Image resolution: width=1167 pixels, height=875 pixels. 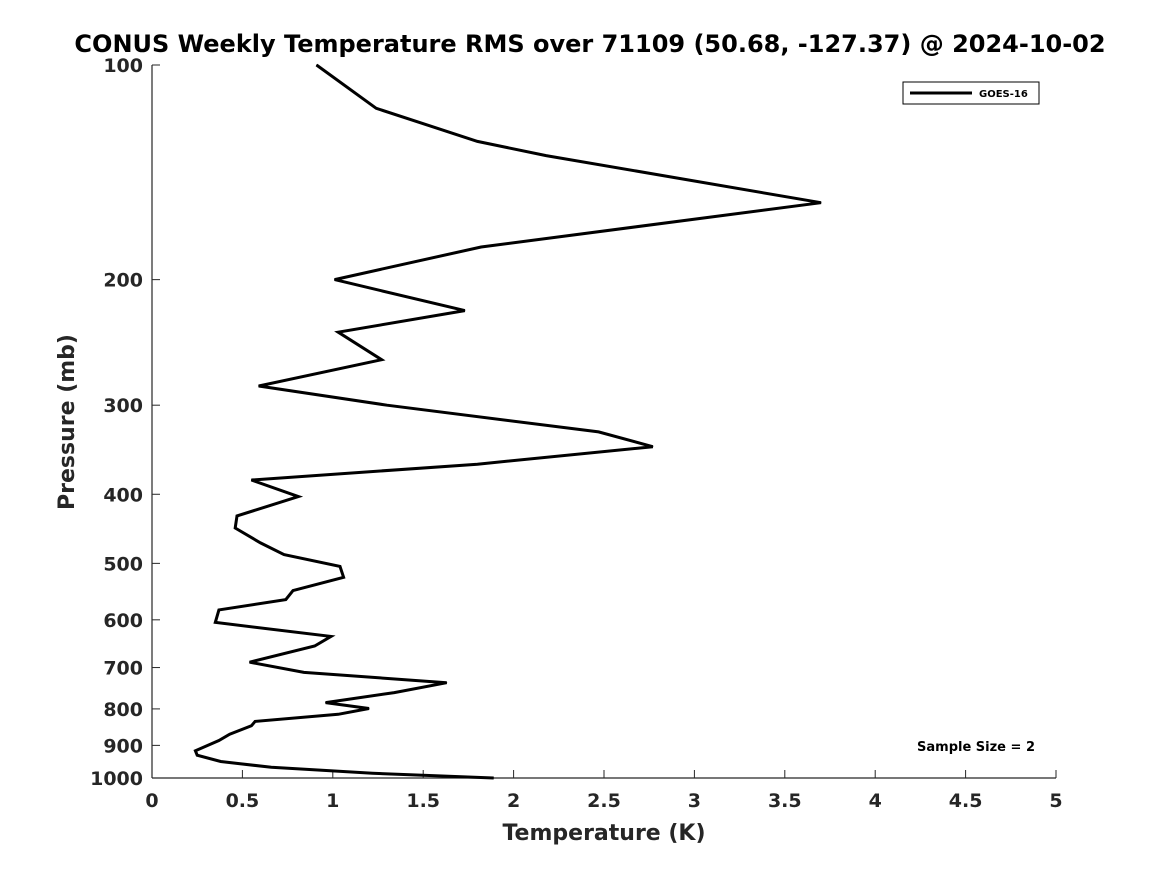 I want to click on legend-label-goes-16: GOES-16, so click(x=1003, y=94).